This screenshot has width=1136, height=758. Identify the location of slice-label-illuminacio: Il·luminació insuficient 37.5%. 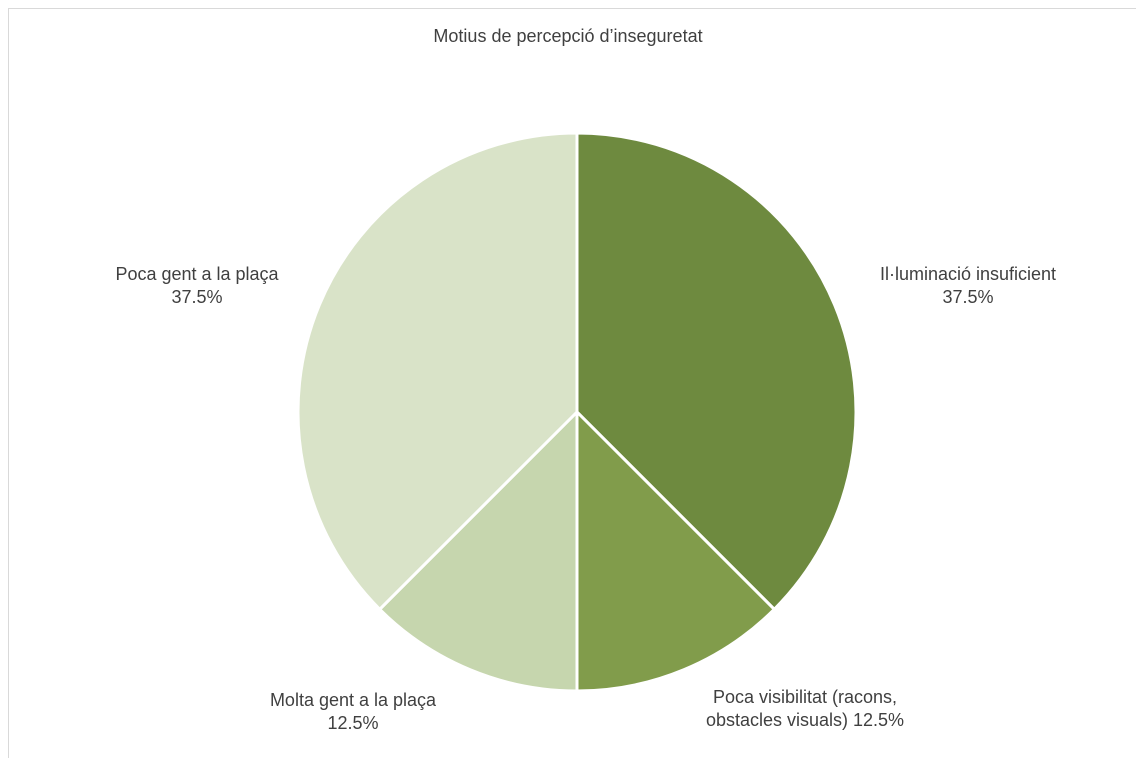
(968, 286).